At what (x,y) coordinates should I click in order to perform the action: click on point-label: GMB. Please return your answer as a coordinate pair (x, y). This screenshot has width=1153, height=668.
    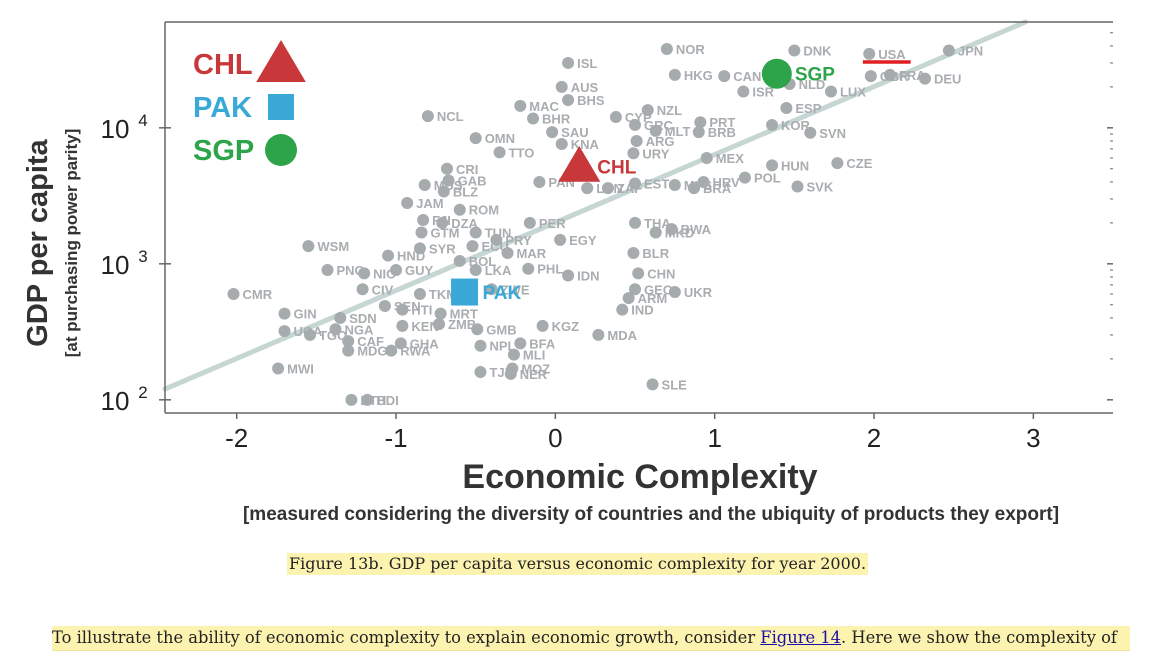
    Looking at the image, I should click on (501, 329).